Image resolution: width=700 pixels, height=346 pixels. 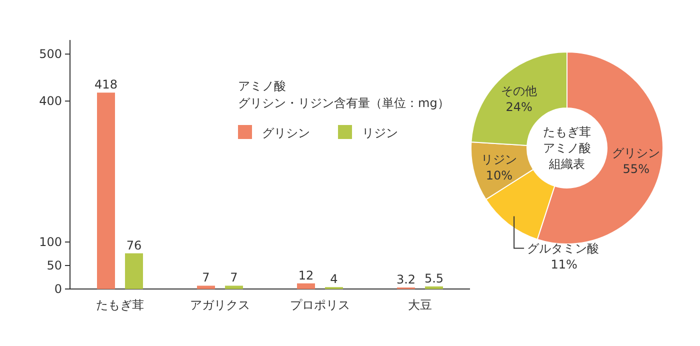 What do you see at coordinates (54, 265) in the screenshot?
I see `y-tick-label: 50` at bounding box center [54, 265].